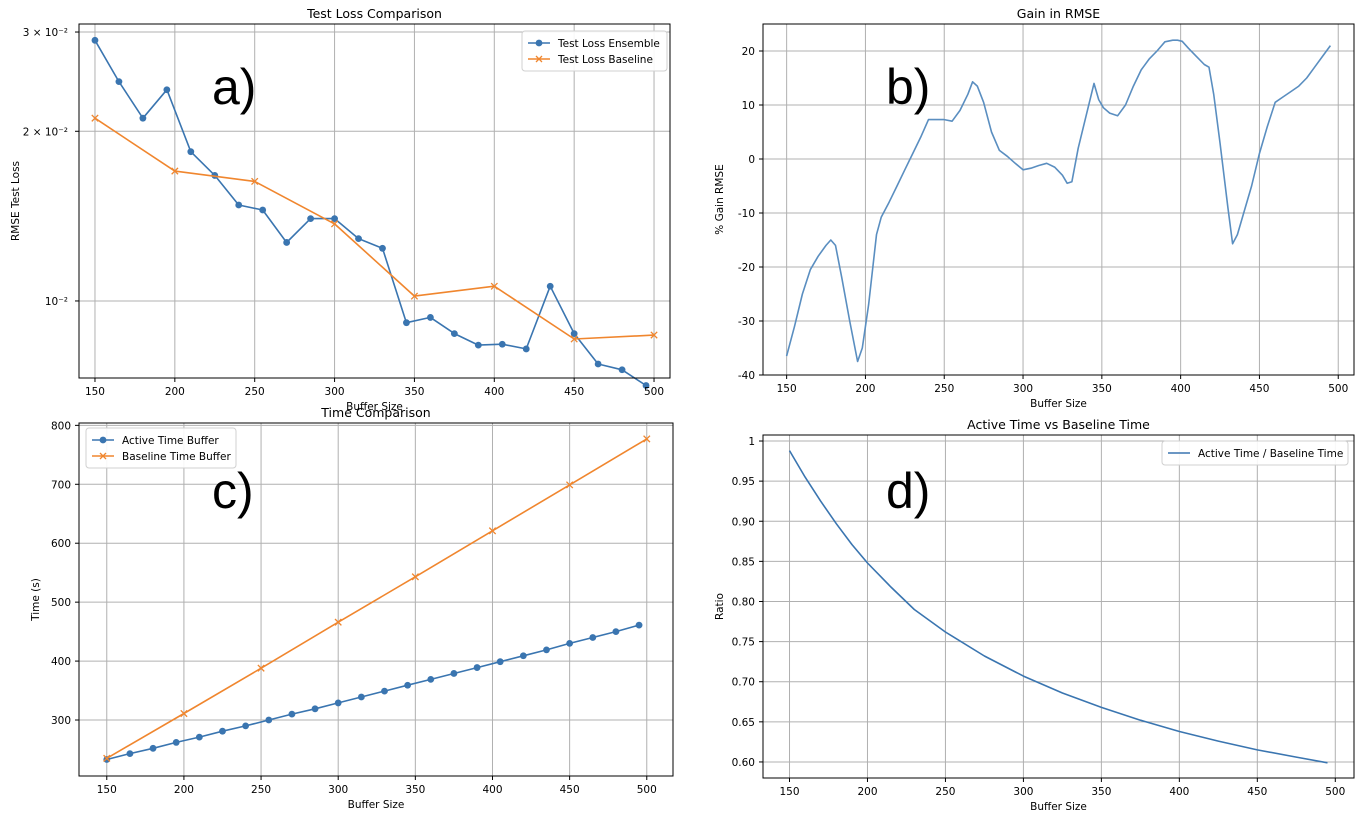 The image size is (1362, 824). Describe the element at coordinates (743, 723) in the screenshot. I see `y-tick-label: 0.65` at that location.